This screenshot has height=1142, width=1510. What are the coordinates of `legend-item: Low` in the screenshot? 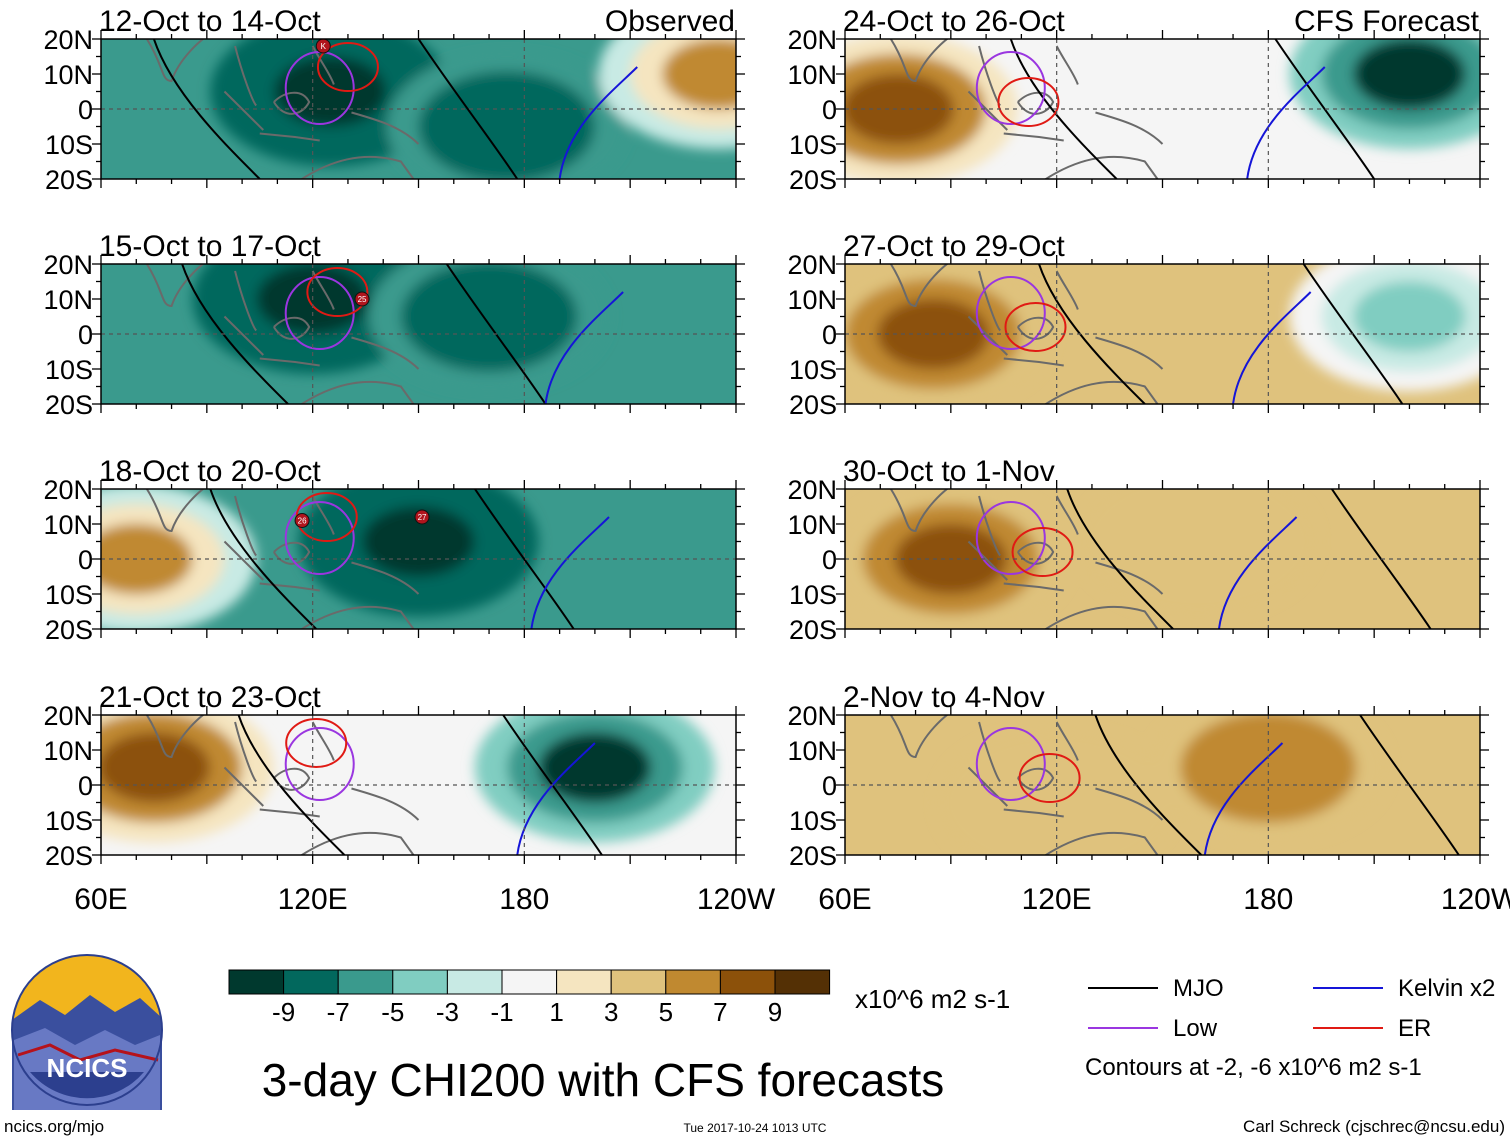 It's located at (1153, 1028).